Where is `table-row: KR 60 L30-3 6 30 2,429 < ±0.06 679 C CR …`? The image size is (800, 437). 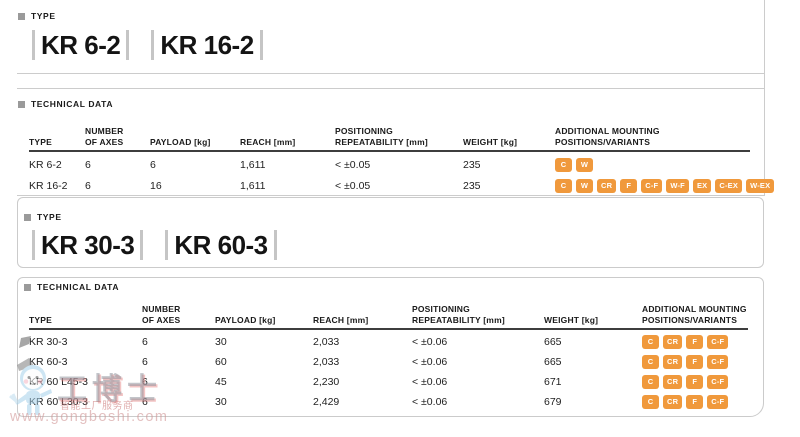
table-row: KR 60 L30-3 6 30 2,429 < ±0.06 679 C CR … is located at coordinates (388, 401).